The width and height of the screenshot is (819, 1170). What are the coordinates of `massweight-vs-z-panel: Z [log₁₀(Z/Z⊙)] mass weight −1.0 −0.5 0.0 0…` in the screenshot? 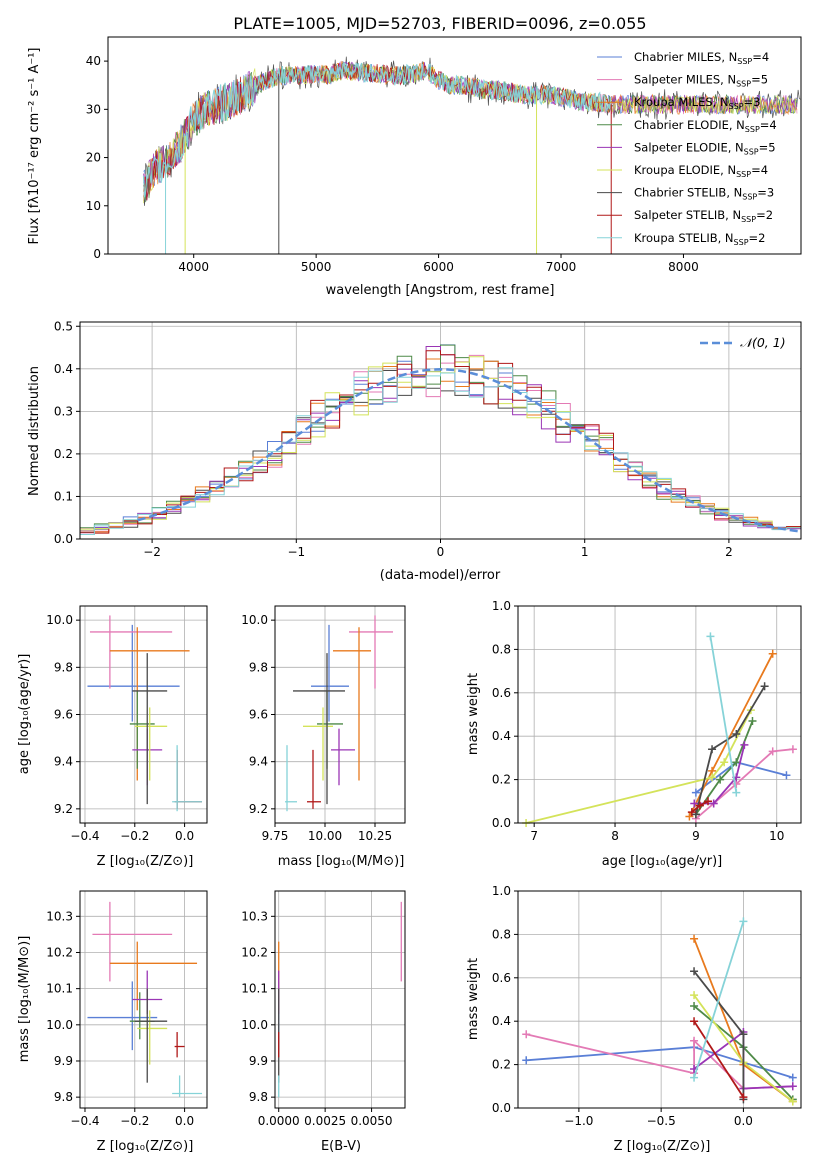 It's located at (634, 1019).